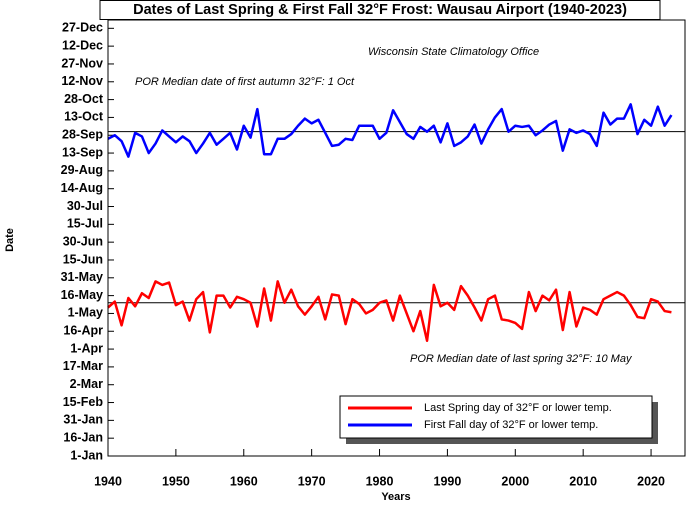  Describe the element at coordinates (83, 241) in the screenshot. I see `y-tick-label: 30-Jun` at that location.